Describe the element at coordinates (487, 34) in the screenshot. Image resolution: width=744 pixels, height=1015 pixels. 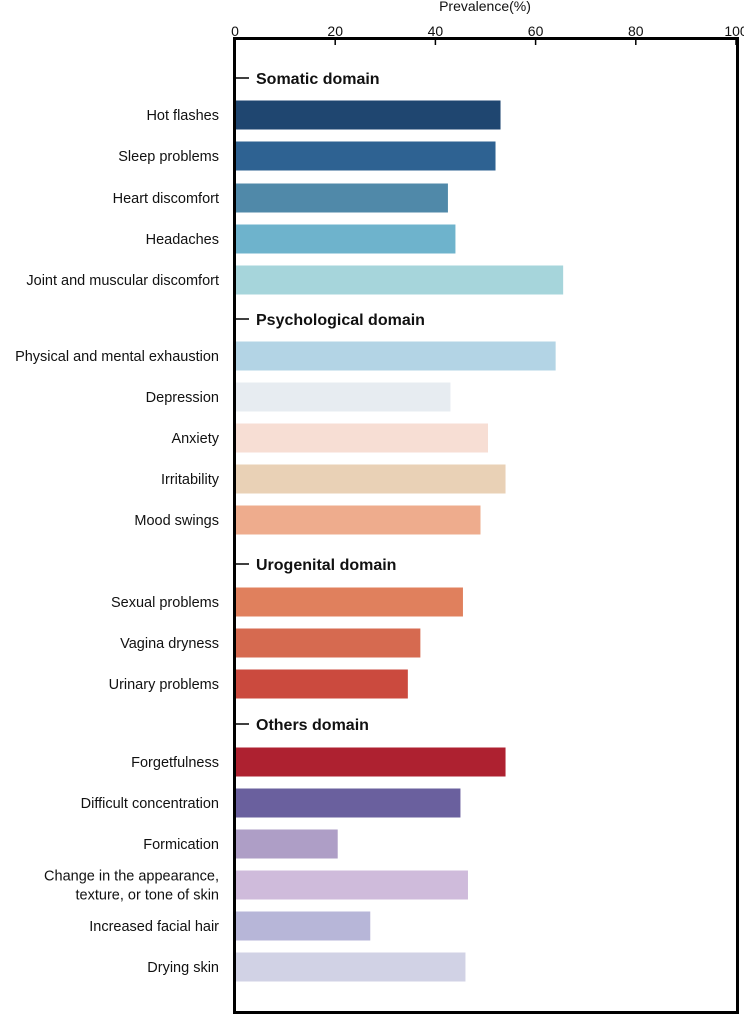
I see `x-axis-ticks: 0 20 40 60 80 100` at that location.